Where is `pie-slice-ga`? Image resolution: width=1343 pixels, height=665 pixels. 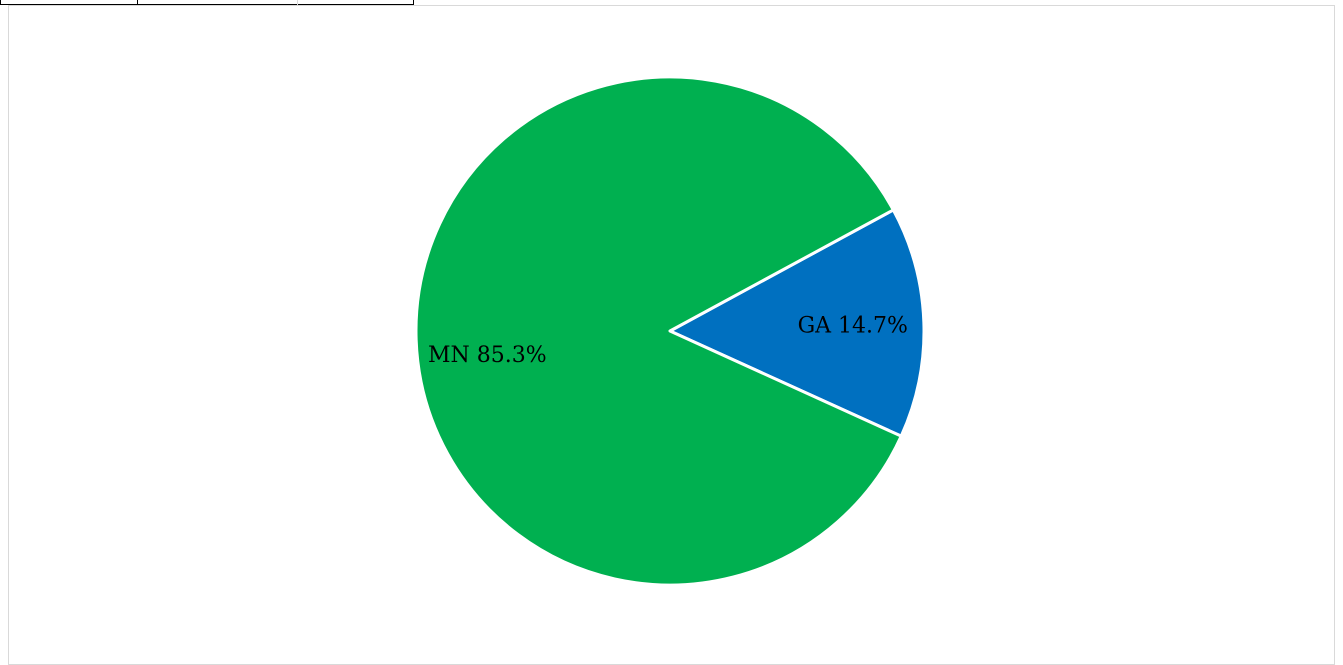
pie-slice-ga is located at coordinates (797, 323).